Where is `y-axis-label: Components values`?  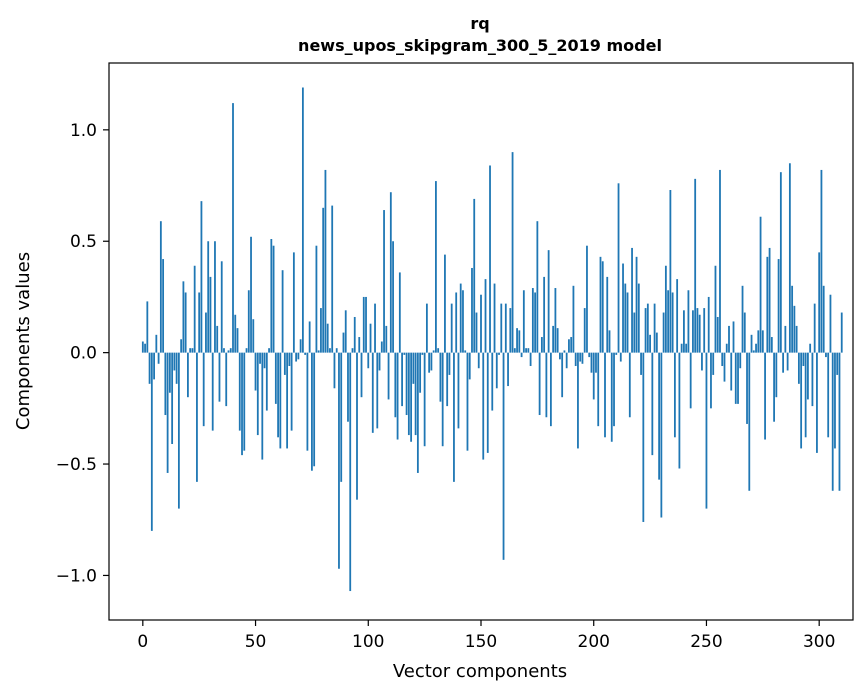
y-axis-label: Components values is located at coordinates (23, 341).